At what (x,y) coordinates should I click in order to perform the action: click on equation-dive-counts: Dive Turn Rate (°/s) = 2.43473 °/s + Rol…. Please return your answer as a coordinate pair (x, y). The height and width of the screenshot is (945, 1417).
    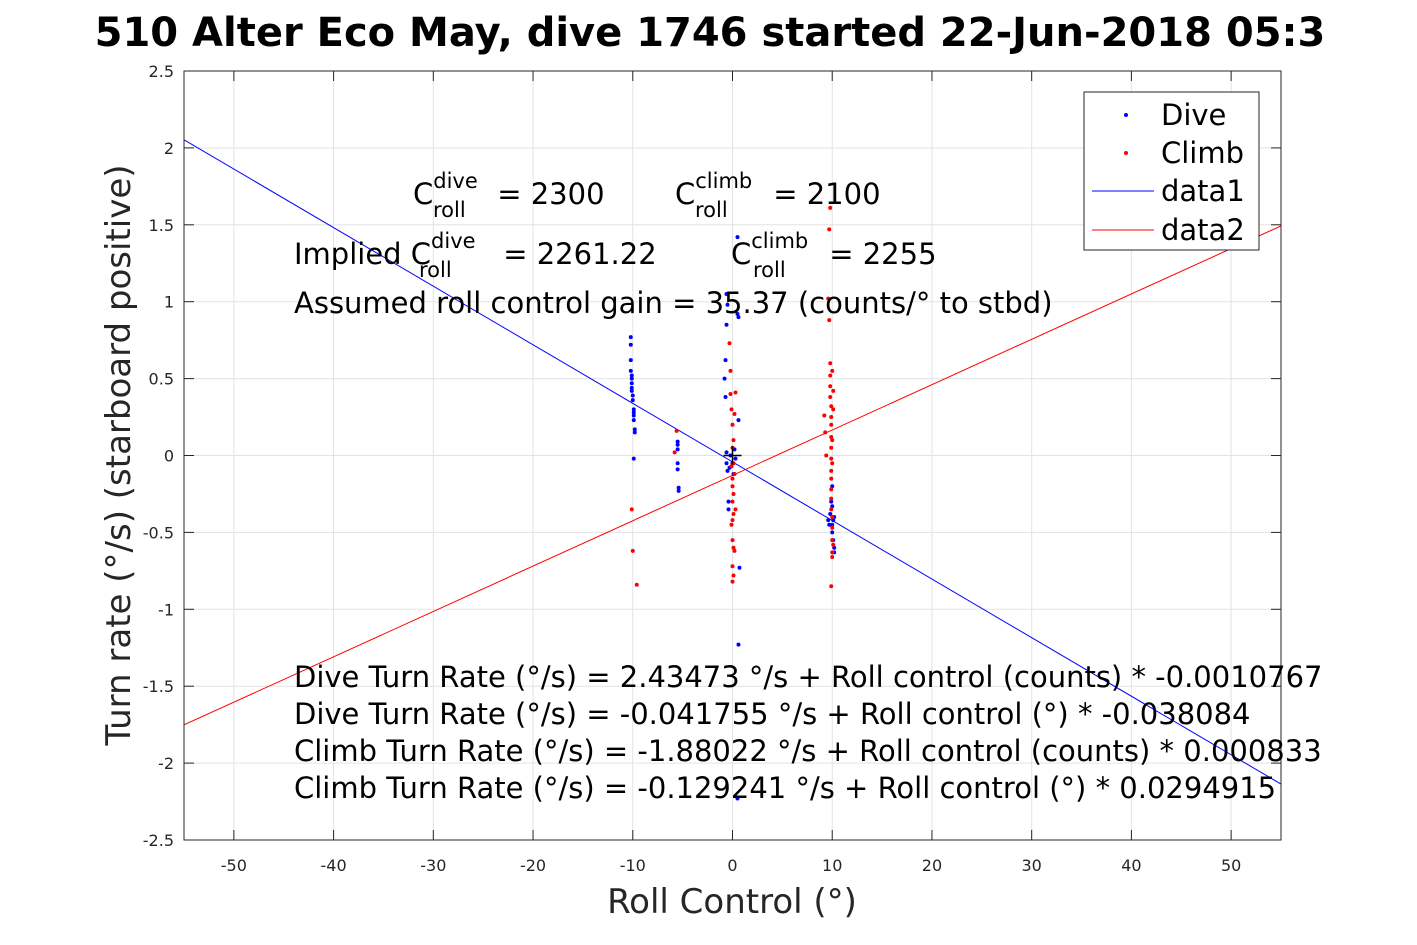
    Looking at the image, I should click on (808, 677).